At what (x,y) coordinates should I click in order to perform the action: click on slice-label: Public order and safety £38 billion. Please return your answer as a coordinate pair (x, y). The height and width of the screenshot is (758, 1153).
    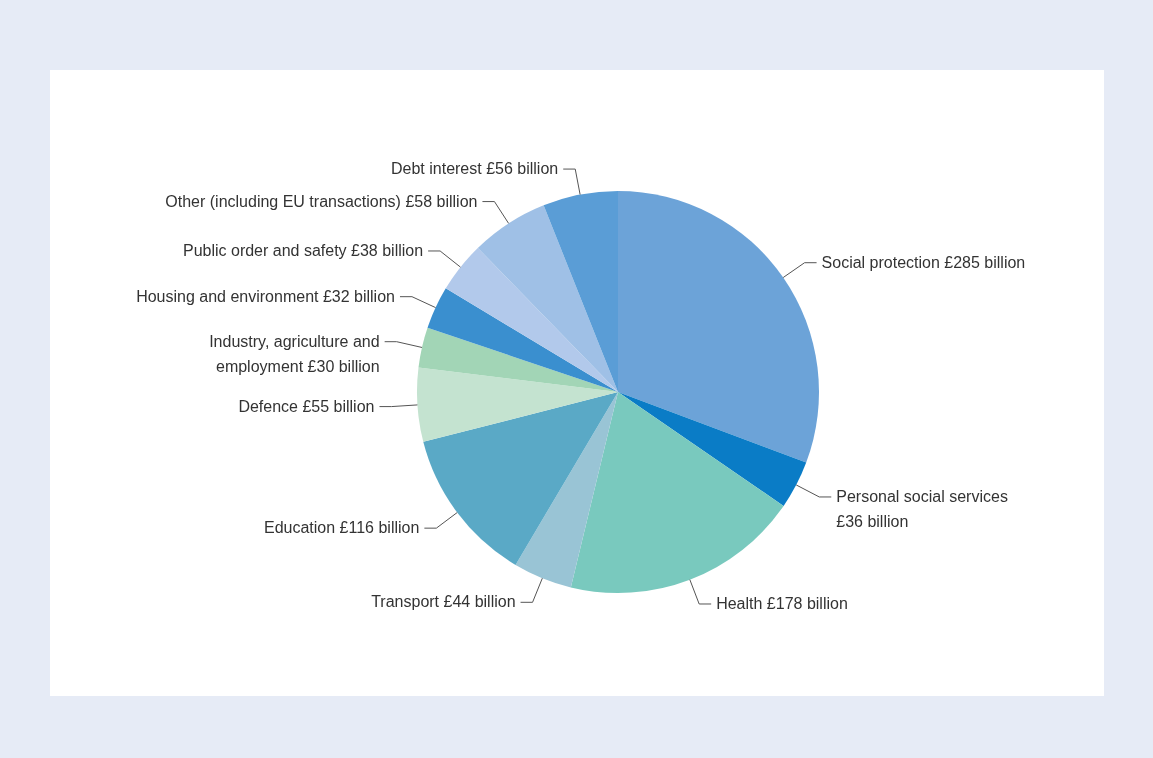
    Looking at the image, I should click on (303, 250).